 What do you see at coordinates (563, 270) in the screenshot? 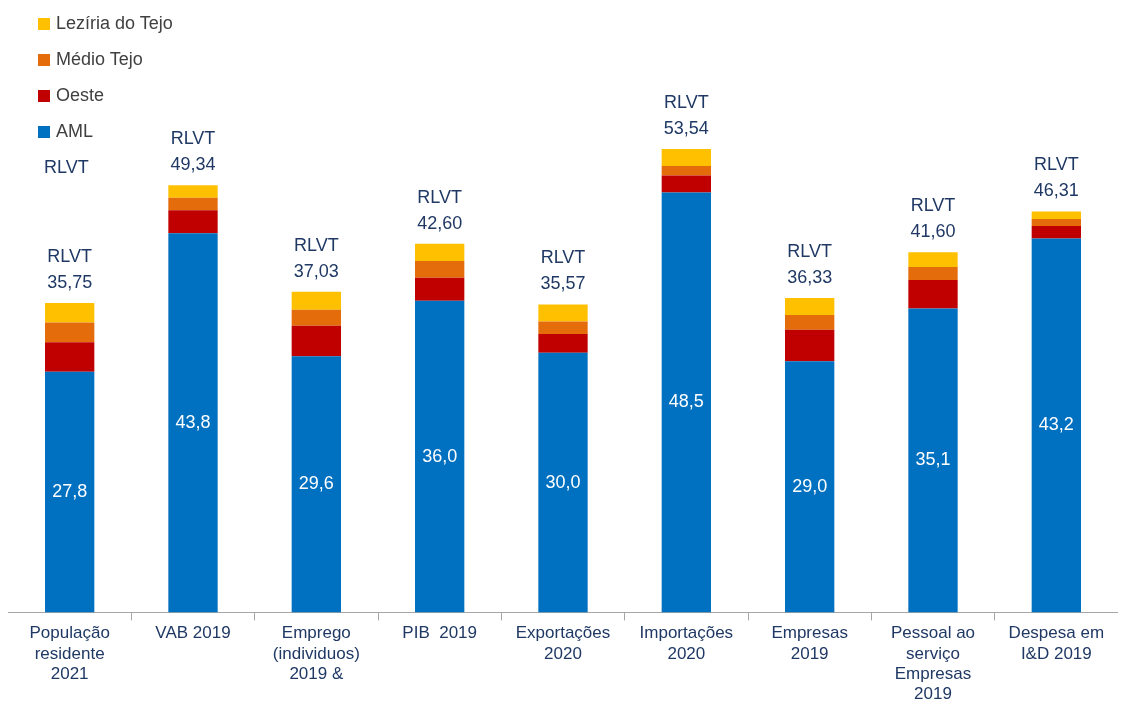
I see `total-label: RLVT 35,57` at bounding box center [563, 270].